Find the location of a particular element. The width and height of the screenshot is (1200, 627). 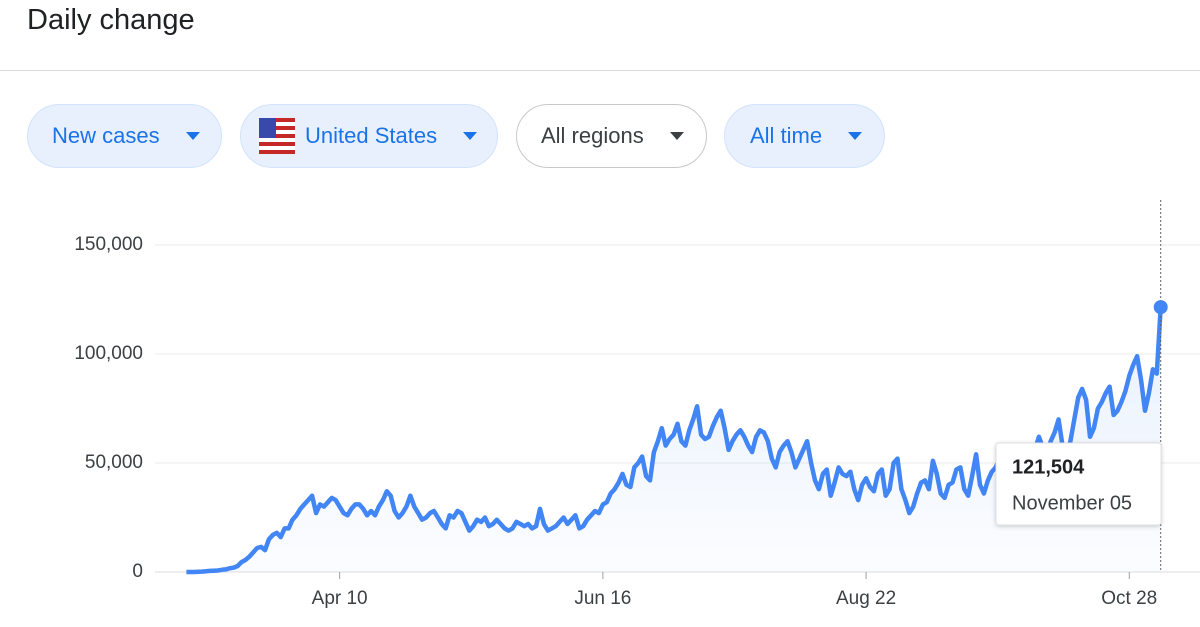

x-tick-label: Jun 16 is located at coordinates (602, 598).